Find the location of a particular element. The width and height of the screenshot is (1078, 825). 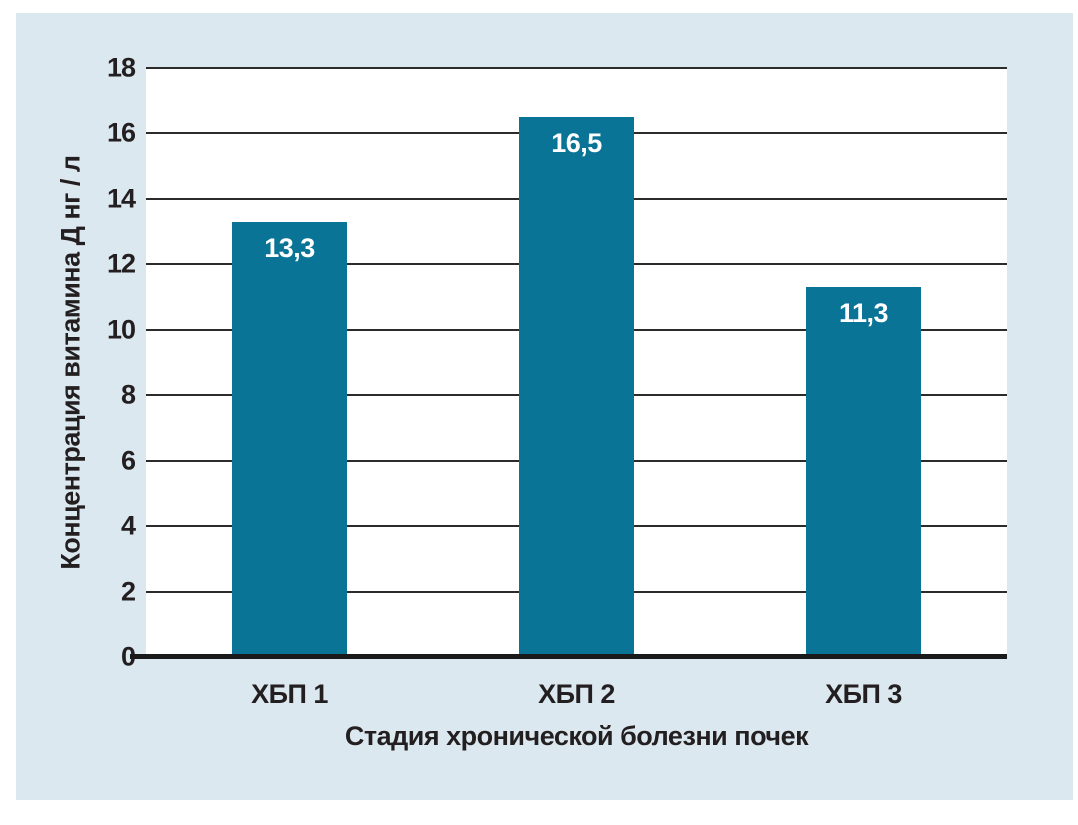

bar-value-label: 11,3 is located at coordinates (863, 313).